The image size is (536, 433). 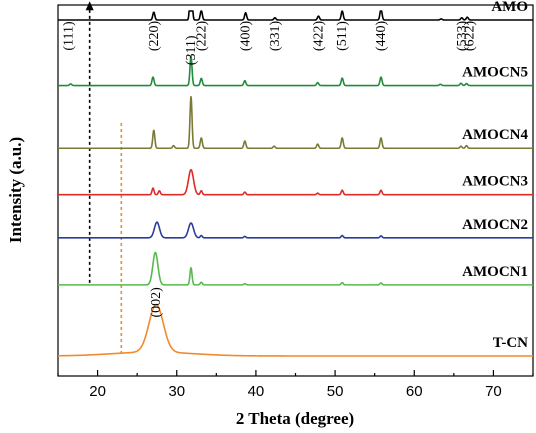 What do you see at coordinates (414, 391) in the screenshot?
I see `x-tick-label: 60` at bounding box center [414, 391].